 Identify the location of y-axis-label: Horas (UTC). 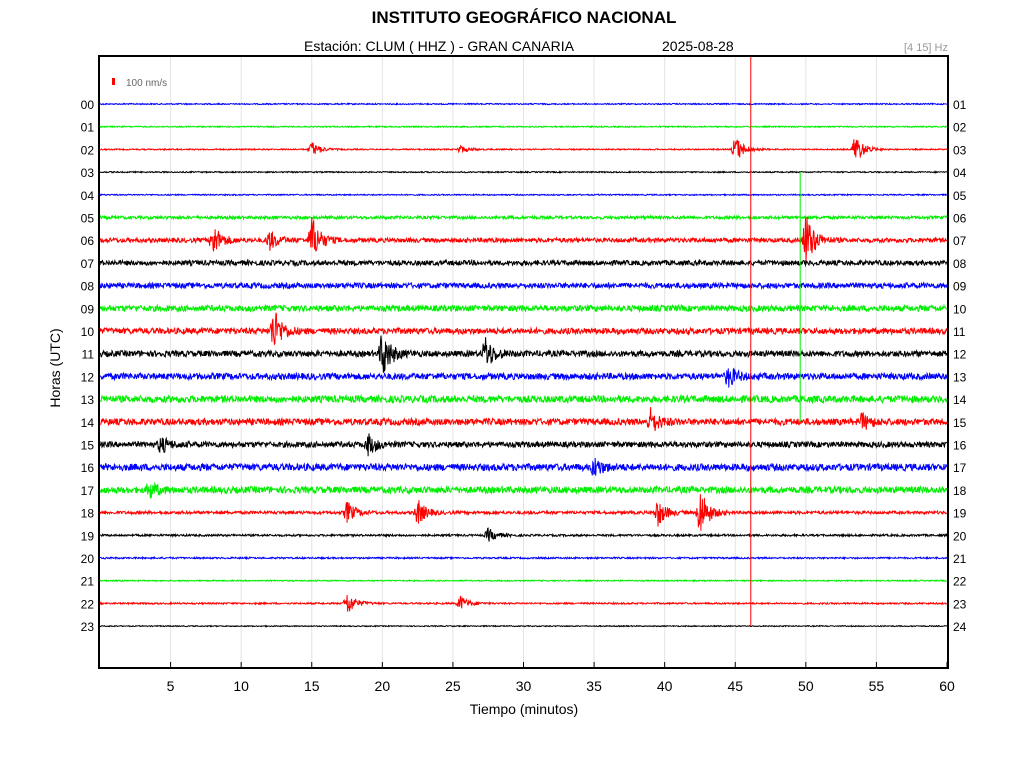
(55, 368).